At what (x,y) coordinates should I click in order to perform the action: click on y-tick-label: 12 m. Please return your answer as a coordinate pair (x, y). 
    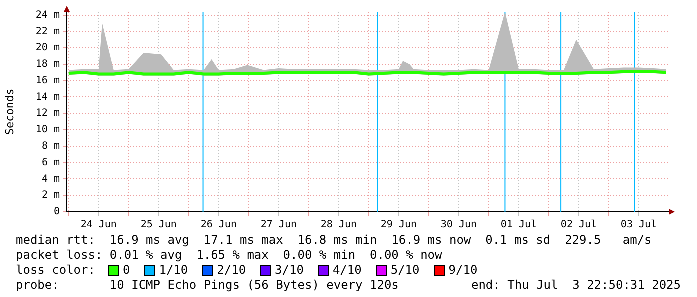
    Looking at the image, I should click on (48, 114).